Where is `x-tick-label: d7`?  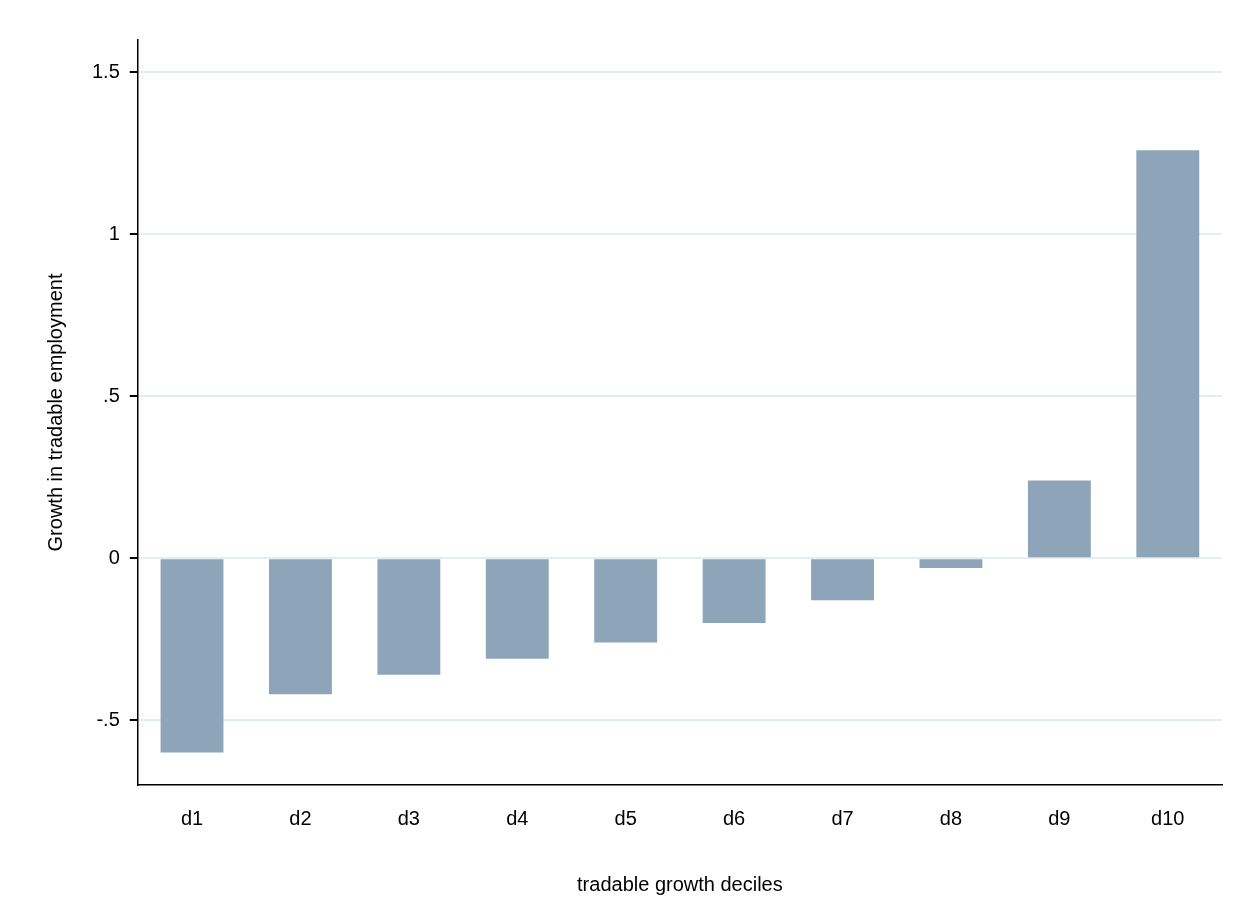 x-tick-label: d7 is located at coordinates (842, 817).